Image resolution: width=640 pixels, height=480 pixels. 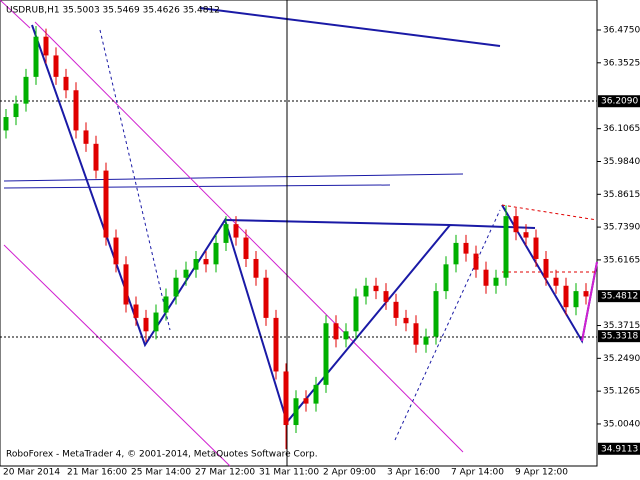 I want to click on x-tick-label: 21 Mar 16:00, so click(x=97, y=473).